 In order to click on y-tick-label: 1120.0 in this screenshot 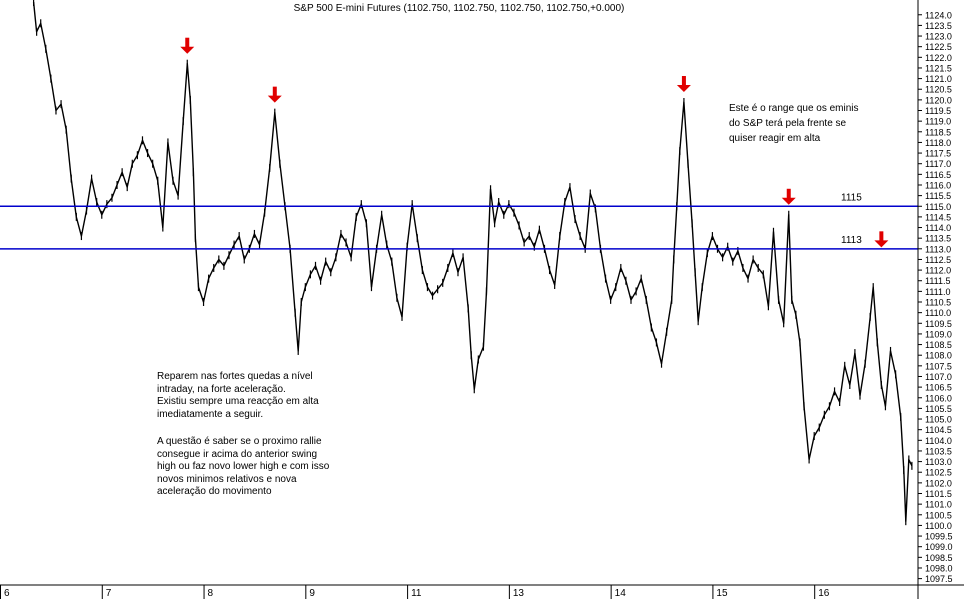, I will do `click(938, 100)`.